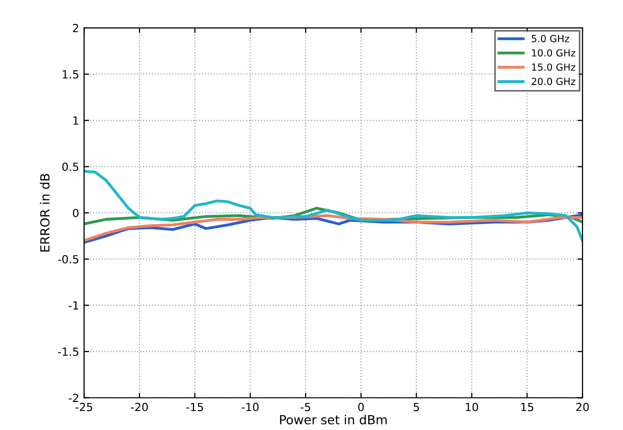 Image resolution: width=623 pixels, height=430 pixels. I want to click on y-tick-label: -1.5, so click(68, 352).